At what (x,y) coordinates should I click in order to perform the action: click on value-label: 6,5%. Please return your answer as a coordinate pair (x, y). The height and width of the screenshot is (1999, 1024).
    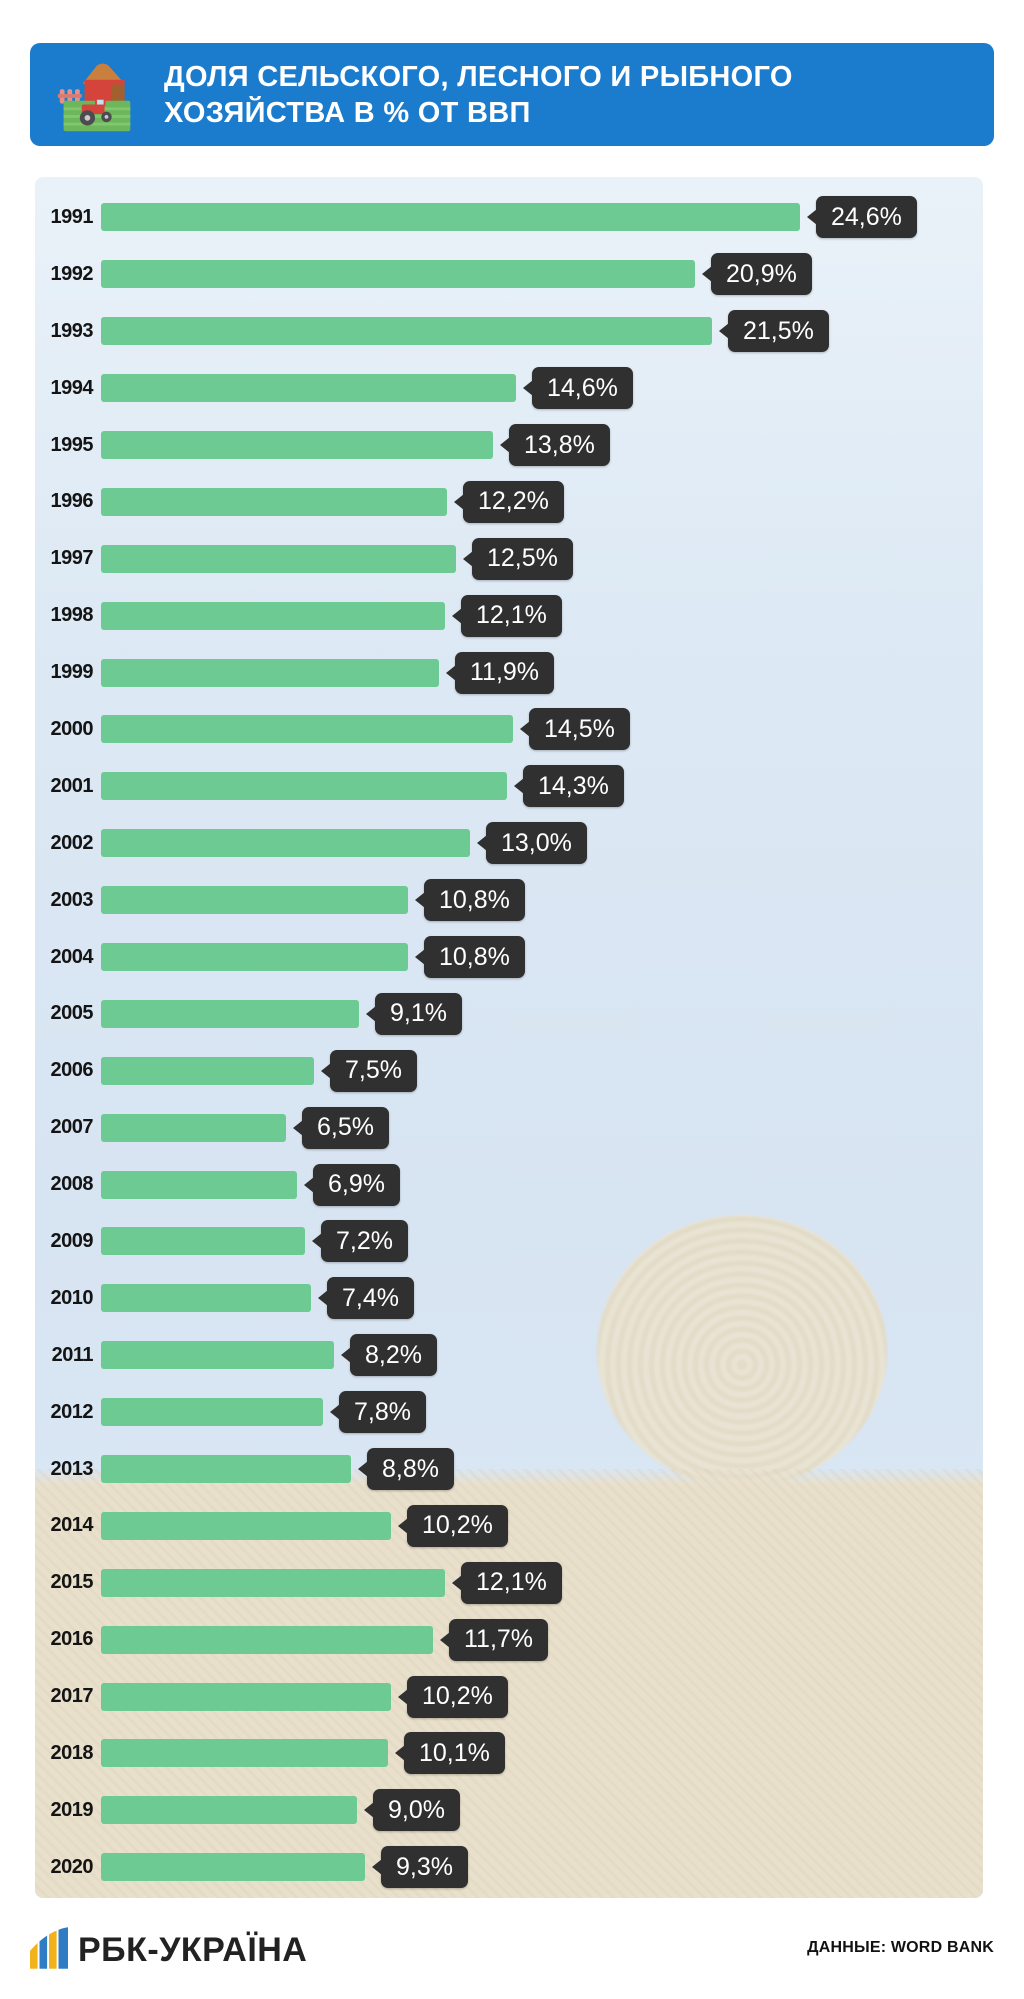
    Looking at the image, I should click on (345, 1127).